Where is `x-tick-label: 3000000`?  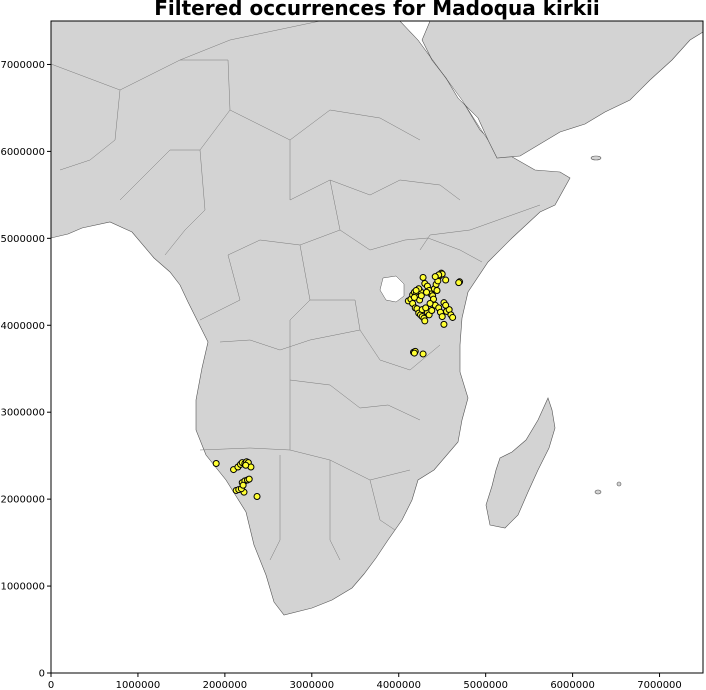
x-tick-label: 3000000 is located at coordinates (312, 685).